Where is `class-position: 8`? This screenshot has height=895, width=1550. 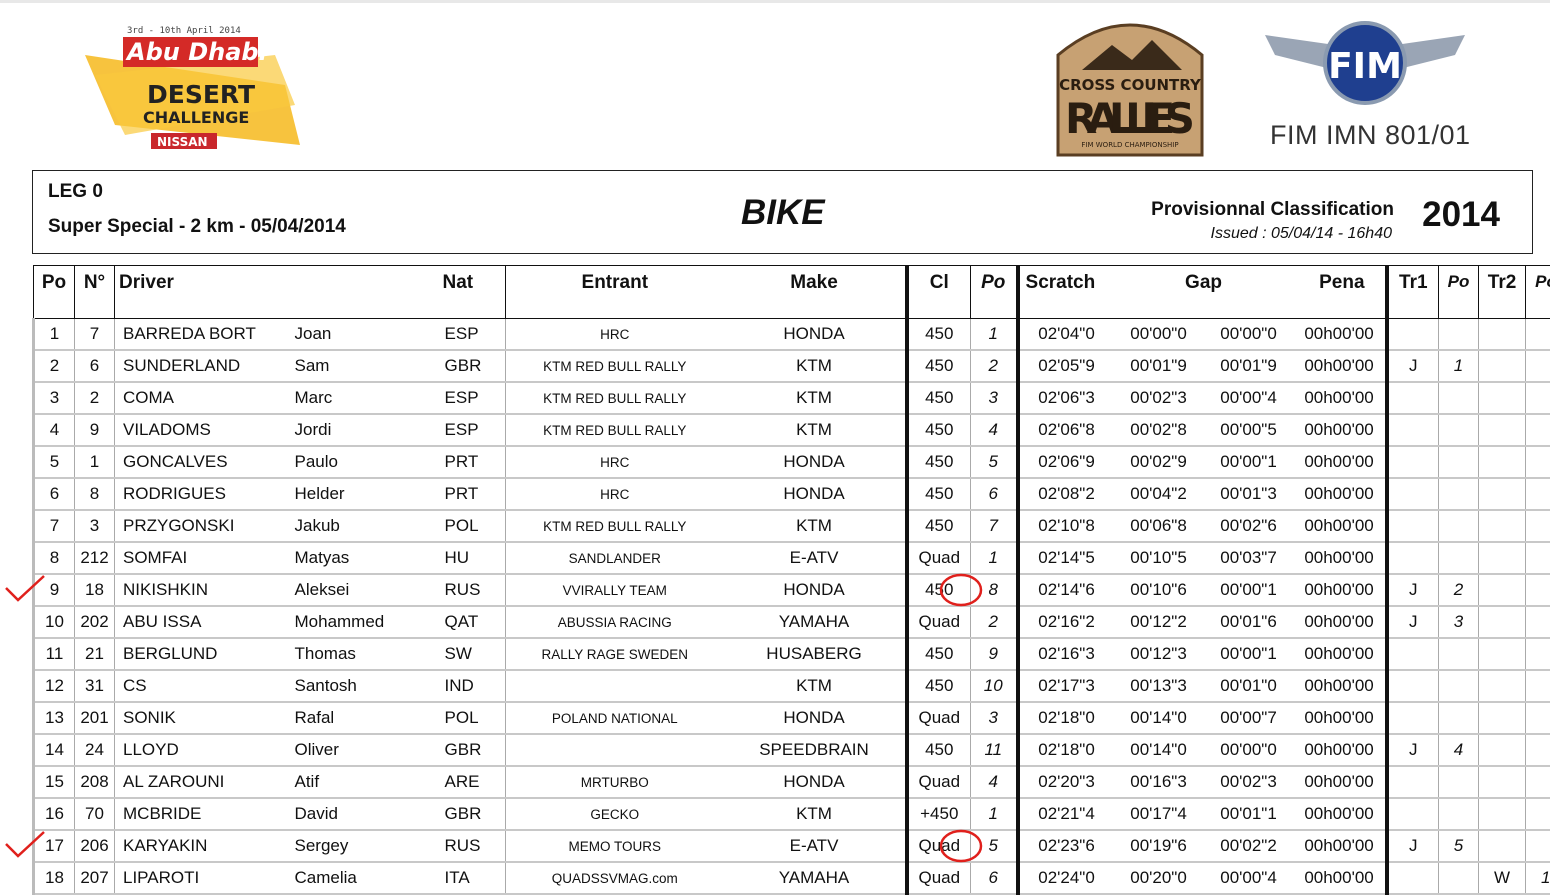 class-position: 8 is located at coordinates (994, 590).